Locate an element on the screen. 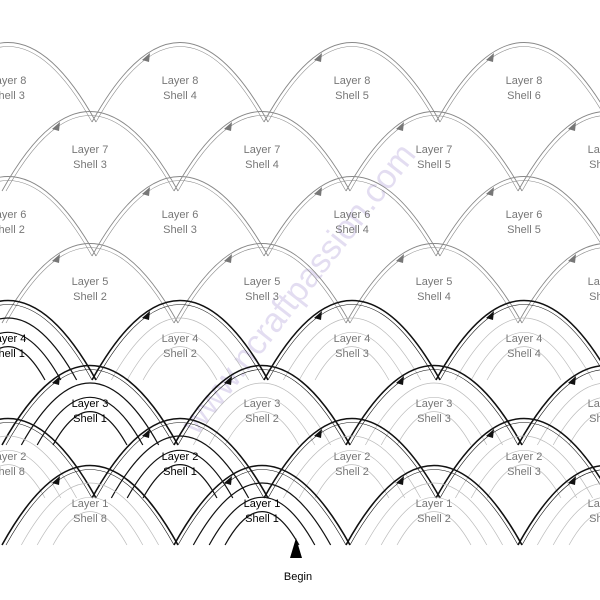 The width and height of the screenshot is (600, 600). begin-arrow is located at coordinates (296, 548).